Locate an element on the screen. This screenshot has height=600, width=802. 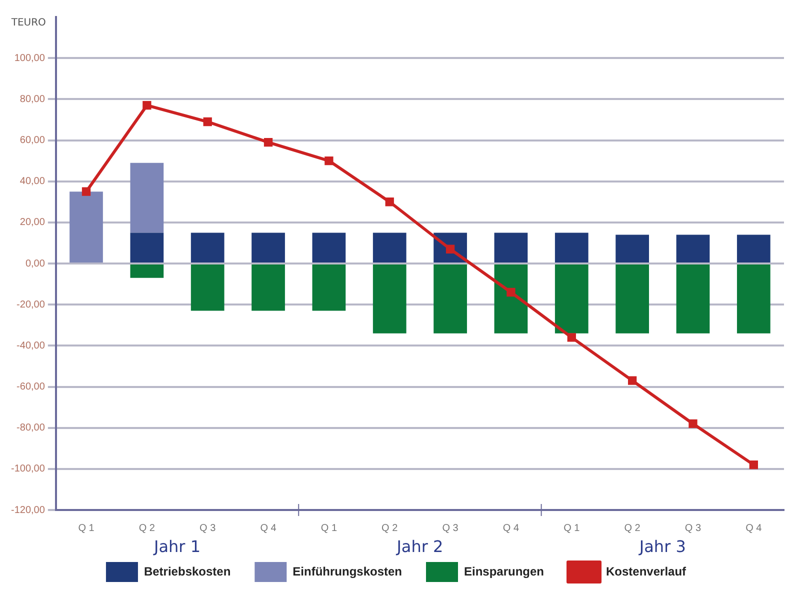
text: Jahr 1 is located at coordinates (177, 546).